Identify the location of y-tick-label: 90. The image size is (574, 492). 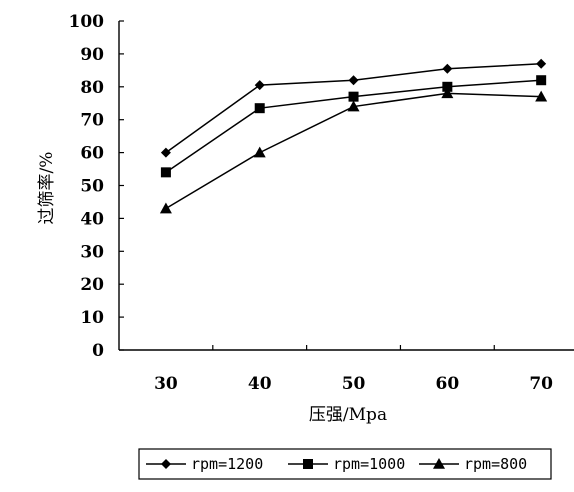
(92, 55).